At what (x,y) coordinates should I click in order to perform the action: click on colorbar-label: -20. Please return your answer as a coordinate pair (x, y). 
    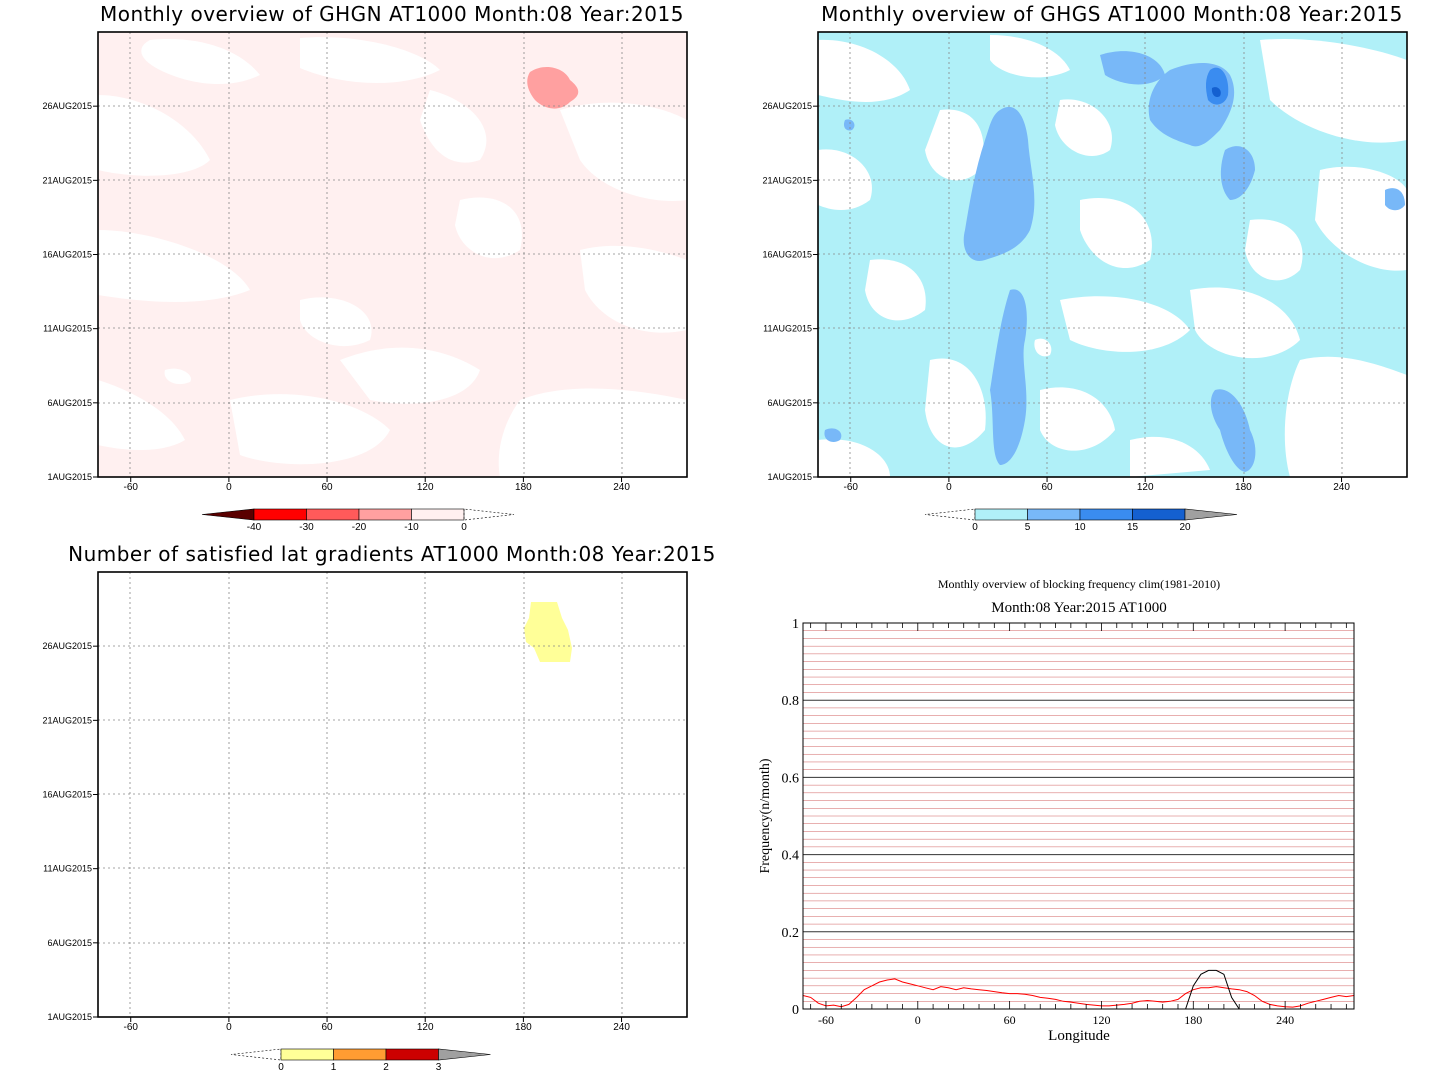
    Looking at the image, I should click on (359, 527).